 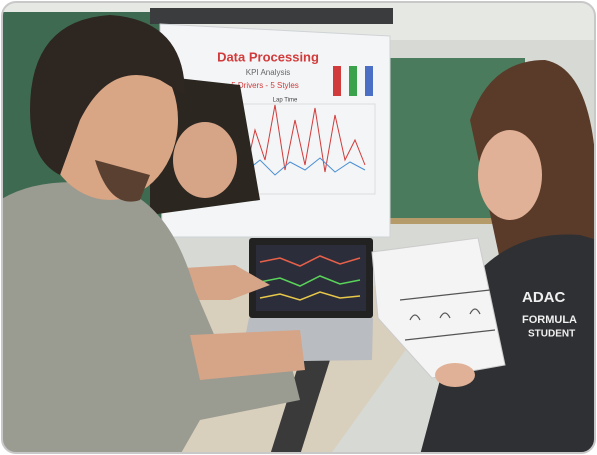 What do you see at coordinates (447, 315) in the screenshot?
I see `paper-sketches` at bounding box center [447, 315].